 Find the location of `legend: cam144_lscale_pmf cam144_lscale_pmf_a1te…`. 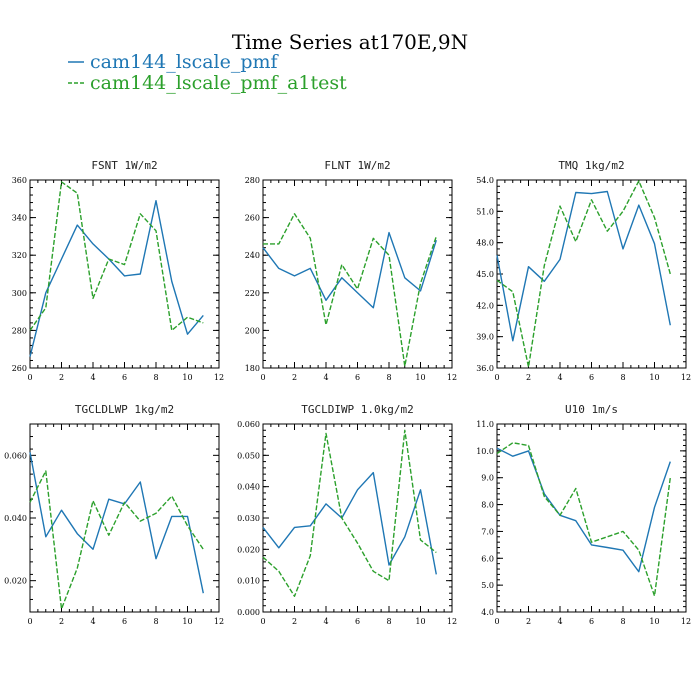

legend: cam144_lscale_pmf cam144_lscale_pmf_a1te… is located at coordinates (207, 72).